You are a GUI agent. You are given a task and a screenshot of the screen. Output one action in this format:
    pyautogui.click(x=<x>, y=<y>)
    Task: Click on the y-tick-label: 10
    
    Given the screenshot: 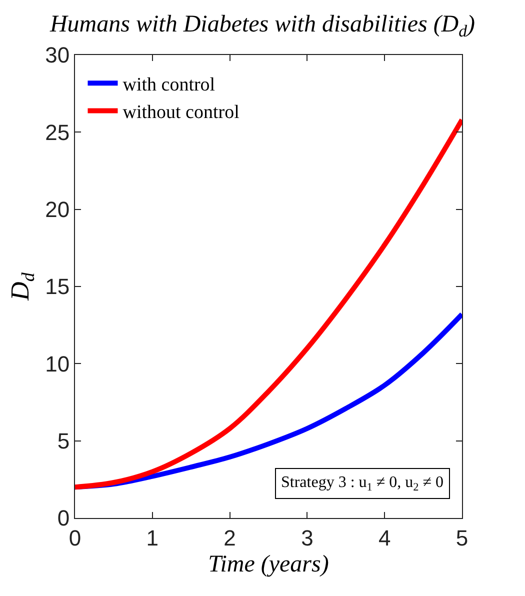 What is the action you would take?
    pyautogui.click(x=57, y=363)
    